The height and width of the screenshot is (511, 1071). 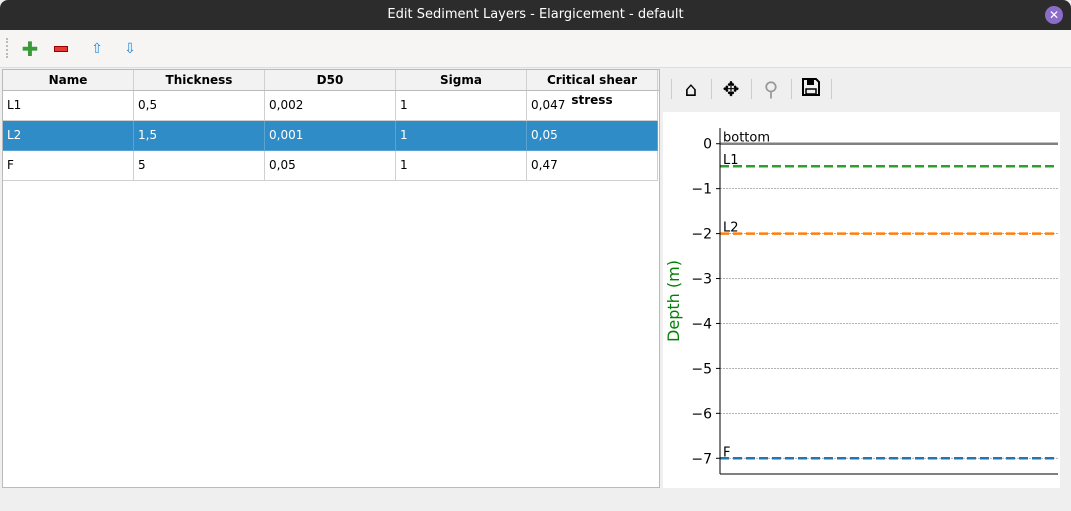 What do you see at coordinates (7, 48) in the screenshot?
I see `toolbar-grip` at bounding box center [7, 48].